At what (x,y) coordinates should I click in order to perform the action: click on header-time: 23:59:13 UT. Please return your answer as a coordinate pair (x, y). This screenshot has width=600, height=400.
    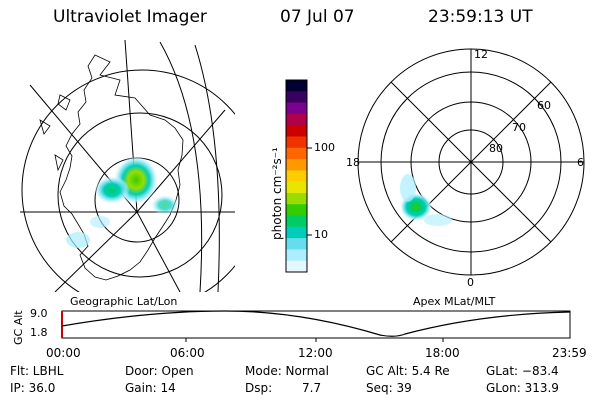
    Looking at the image, I should click on (480, 17).